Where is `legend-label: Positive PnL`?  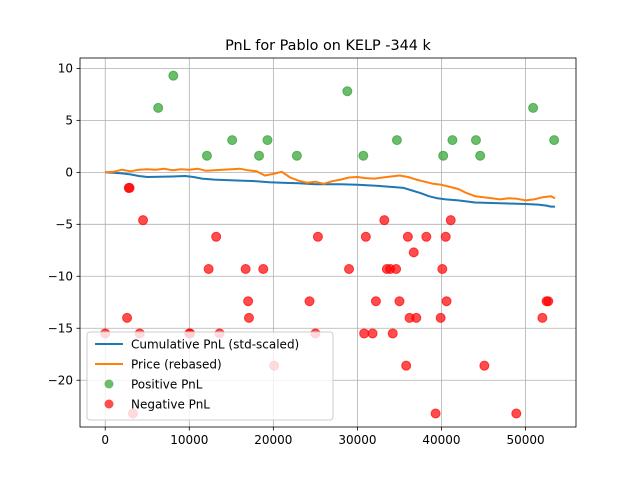 legend-label: Positive PnL is located at coordinates (167, 385).